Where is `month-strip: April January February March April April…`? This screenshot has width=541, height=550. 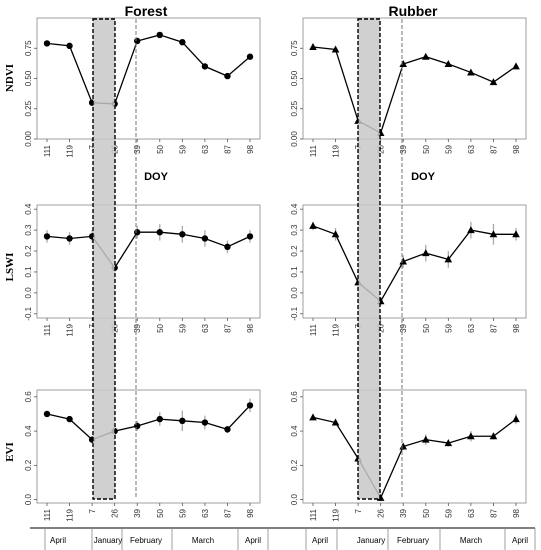
month-strip: April January February March April April… is located at coordinates (283, 538).